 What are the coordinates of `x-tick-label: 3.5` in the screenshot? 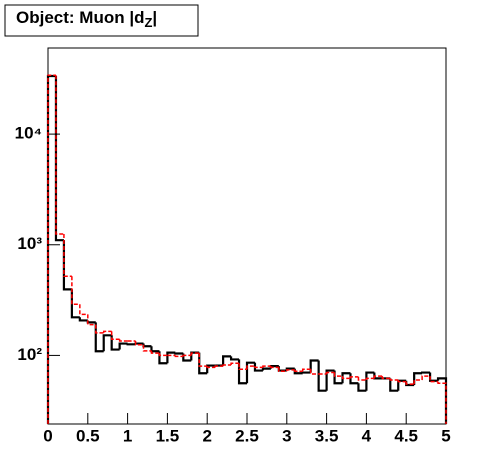 It's located at (327, 435).